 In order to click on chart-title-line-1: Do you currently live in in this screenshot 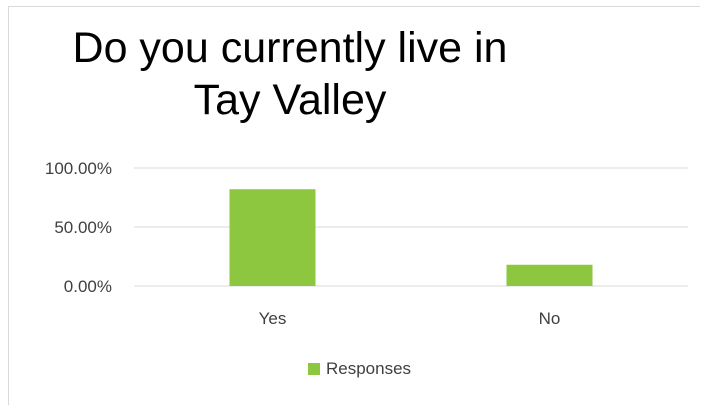, I will do `click(290, 48)`.